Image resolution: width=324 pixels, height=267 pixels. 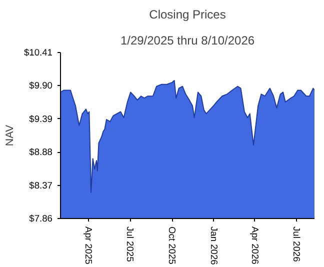 I want to click on x-tick-label: Jul 2026, so click(x=296, y=244).